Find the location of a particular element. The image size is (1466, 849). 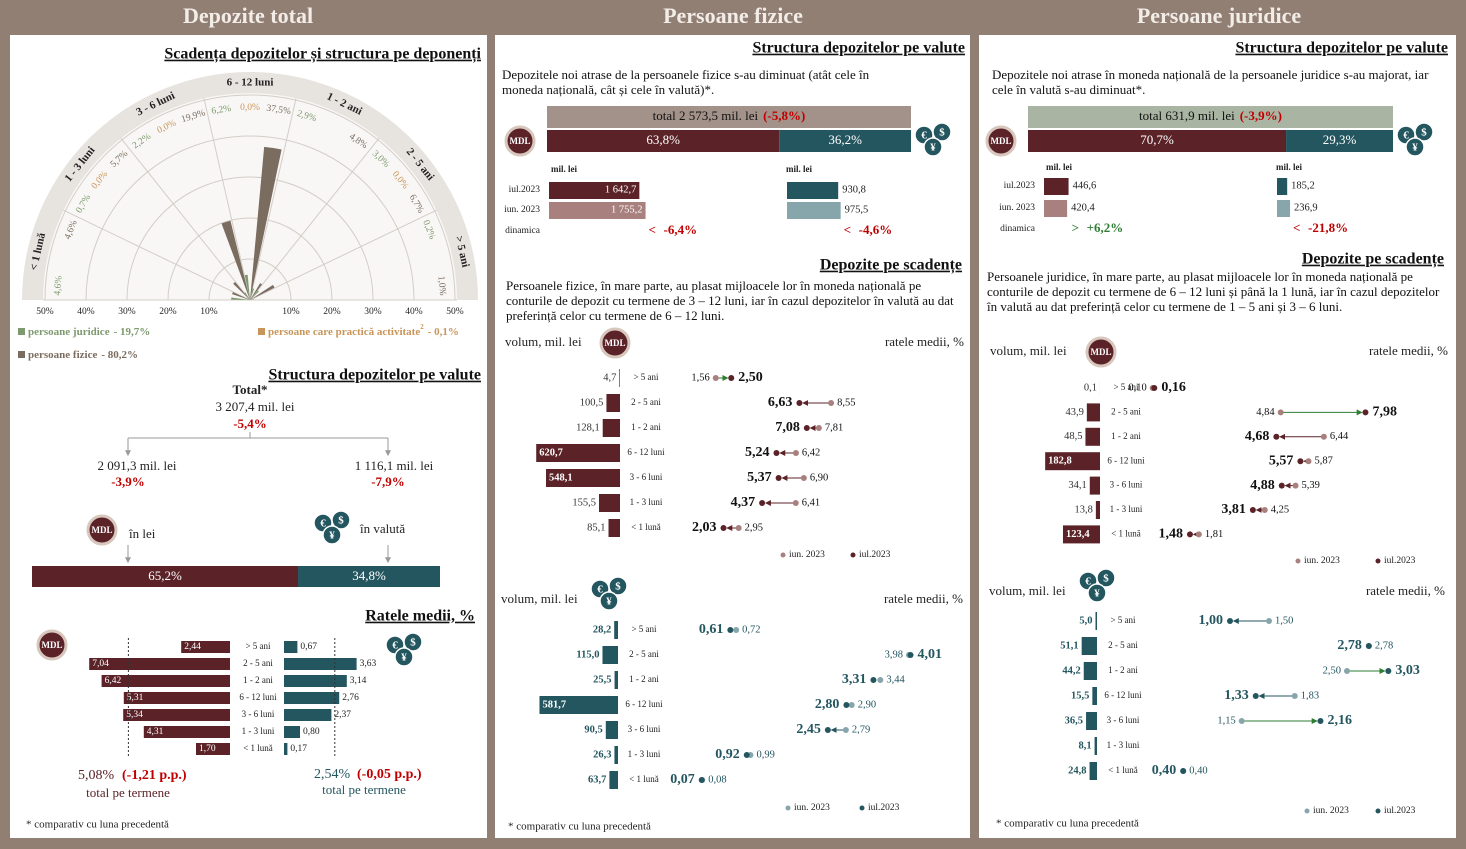

value-label: 4,31 is located at coordinates (155, 732).